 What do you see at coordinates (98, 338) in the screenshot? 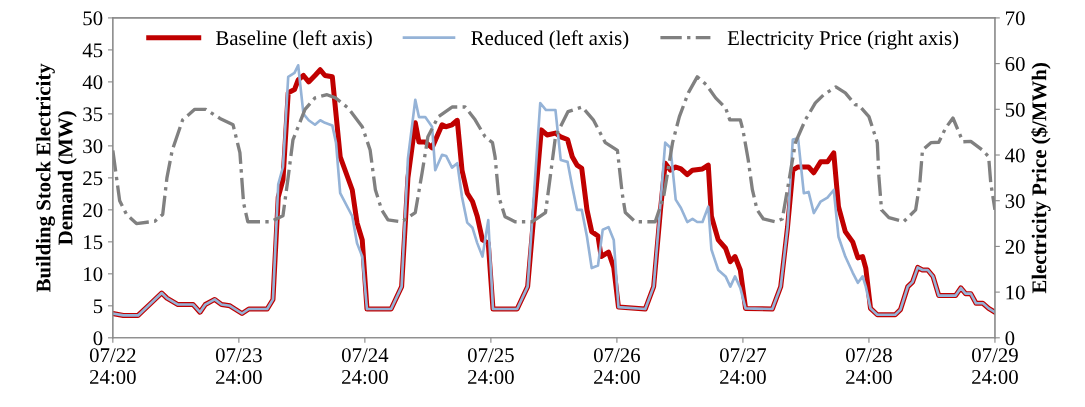
I see `y-tick-label: 0` at bounding box center [98, 338].